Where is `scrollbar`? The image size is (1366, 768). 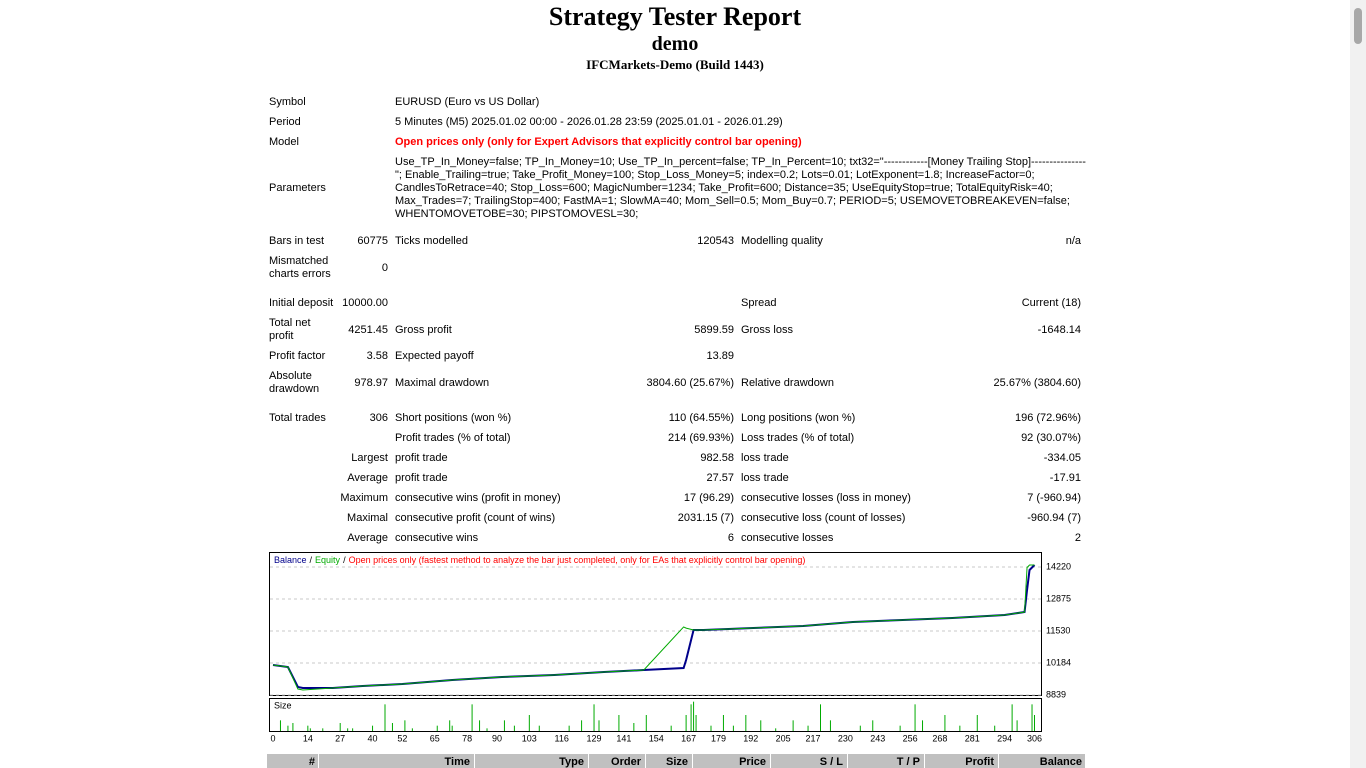 scrollbar is located at coordinates (1358, 384).